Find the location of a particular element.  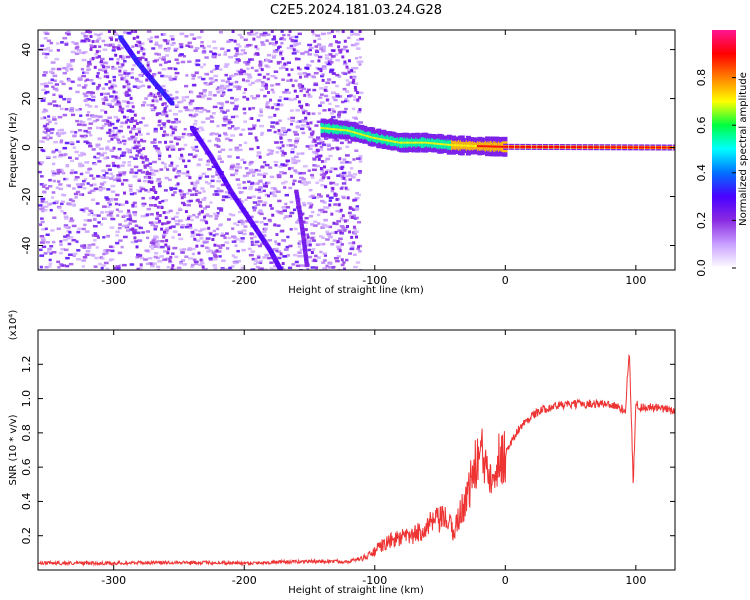

x-tick-label: 0 is located at coordinates (505, 280).